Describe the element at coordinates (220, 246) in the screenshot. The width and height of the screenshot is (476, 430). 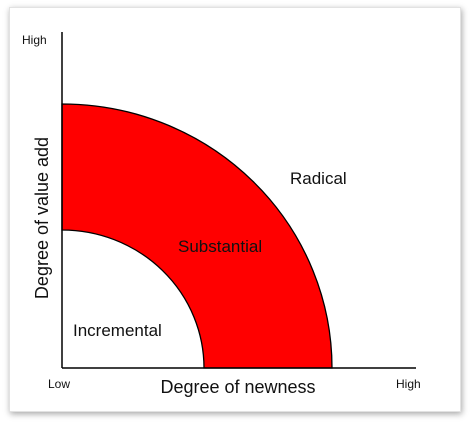
I see `region-label-substantial: Substantial` at that location.